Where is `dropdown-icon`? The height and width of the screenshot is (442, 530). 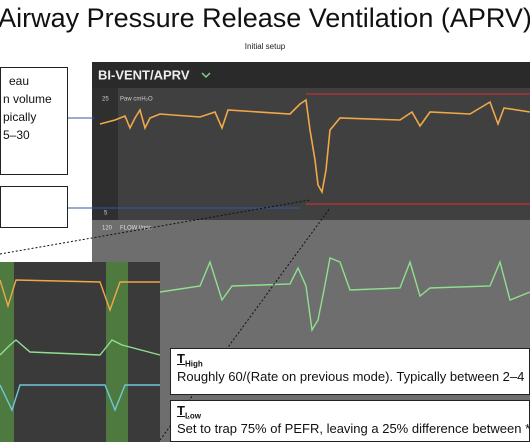
dropdown-icon is located at coordinates (206, 75).